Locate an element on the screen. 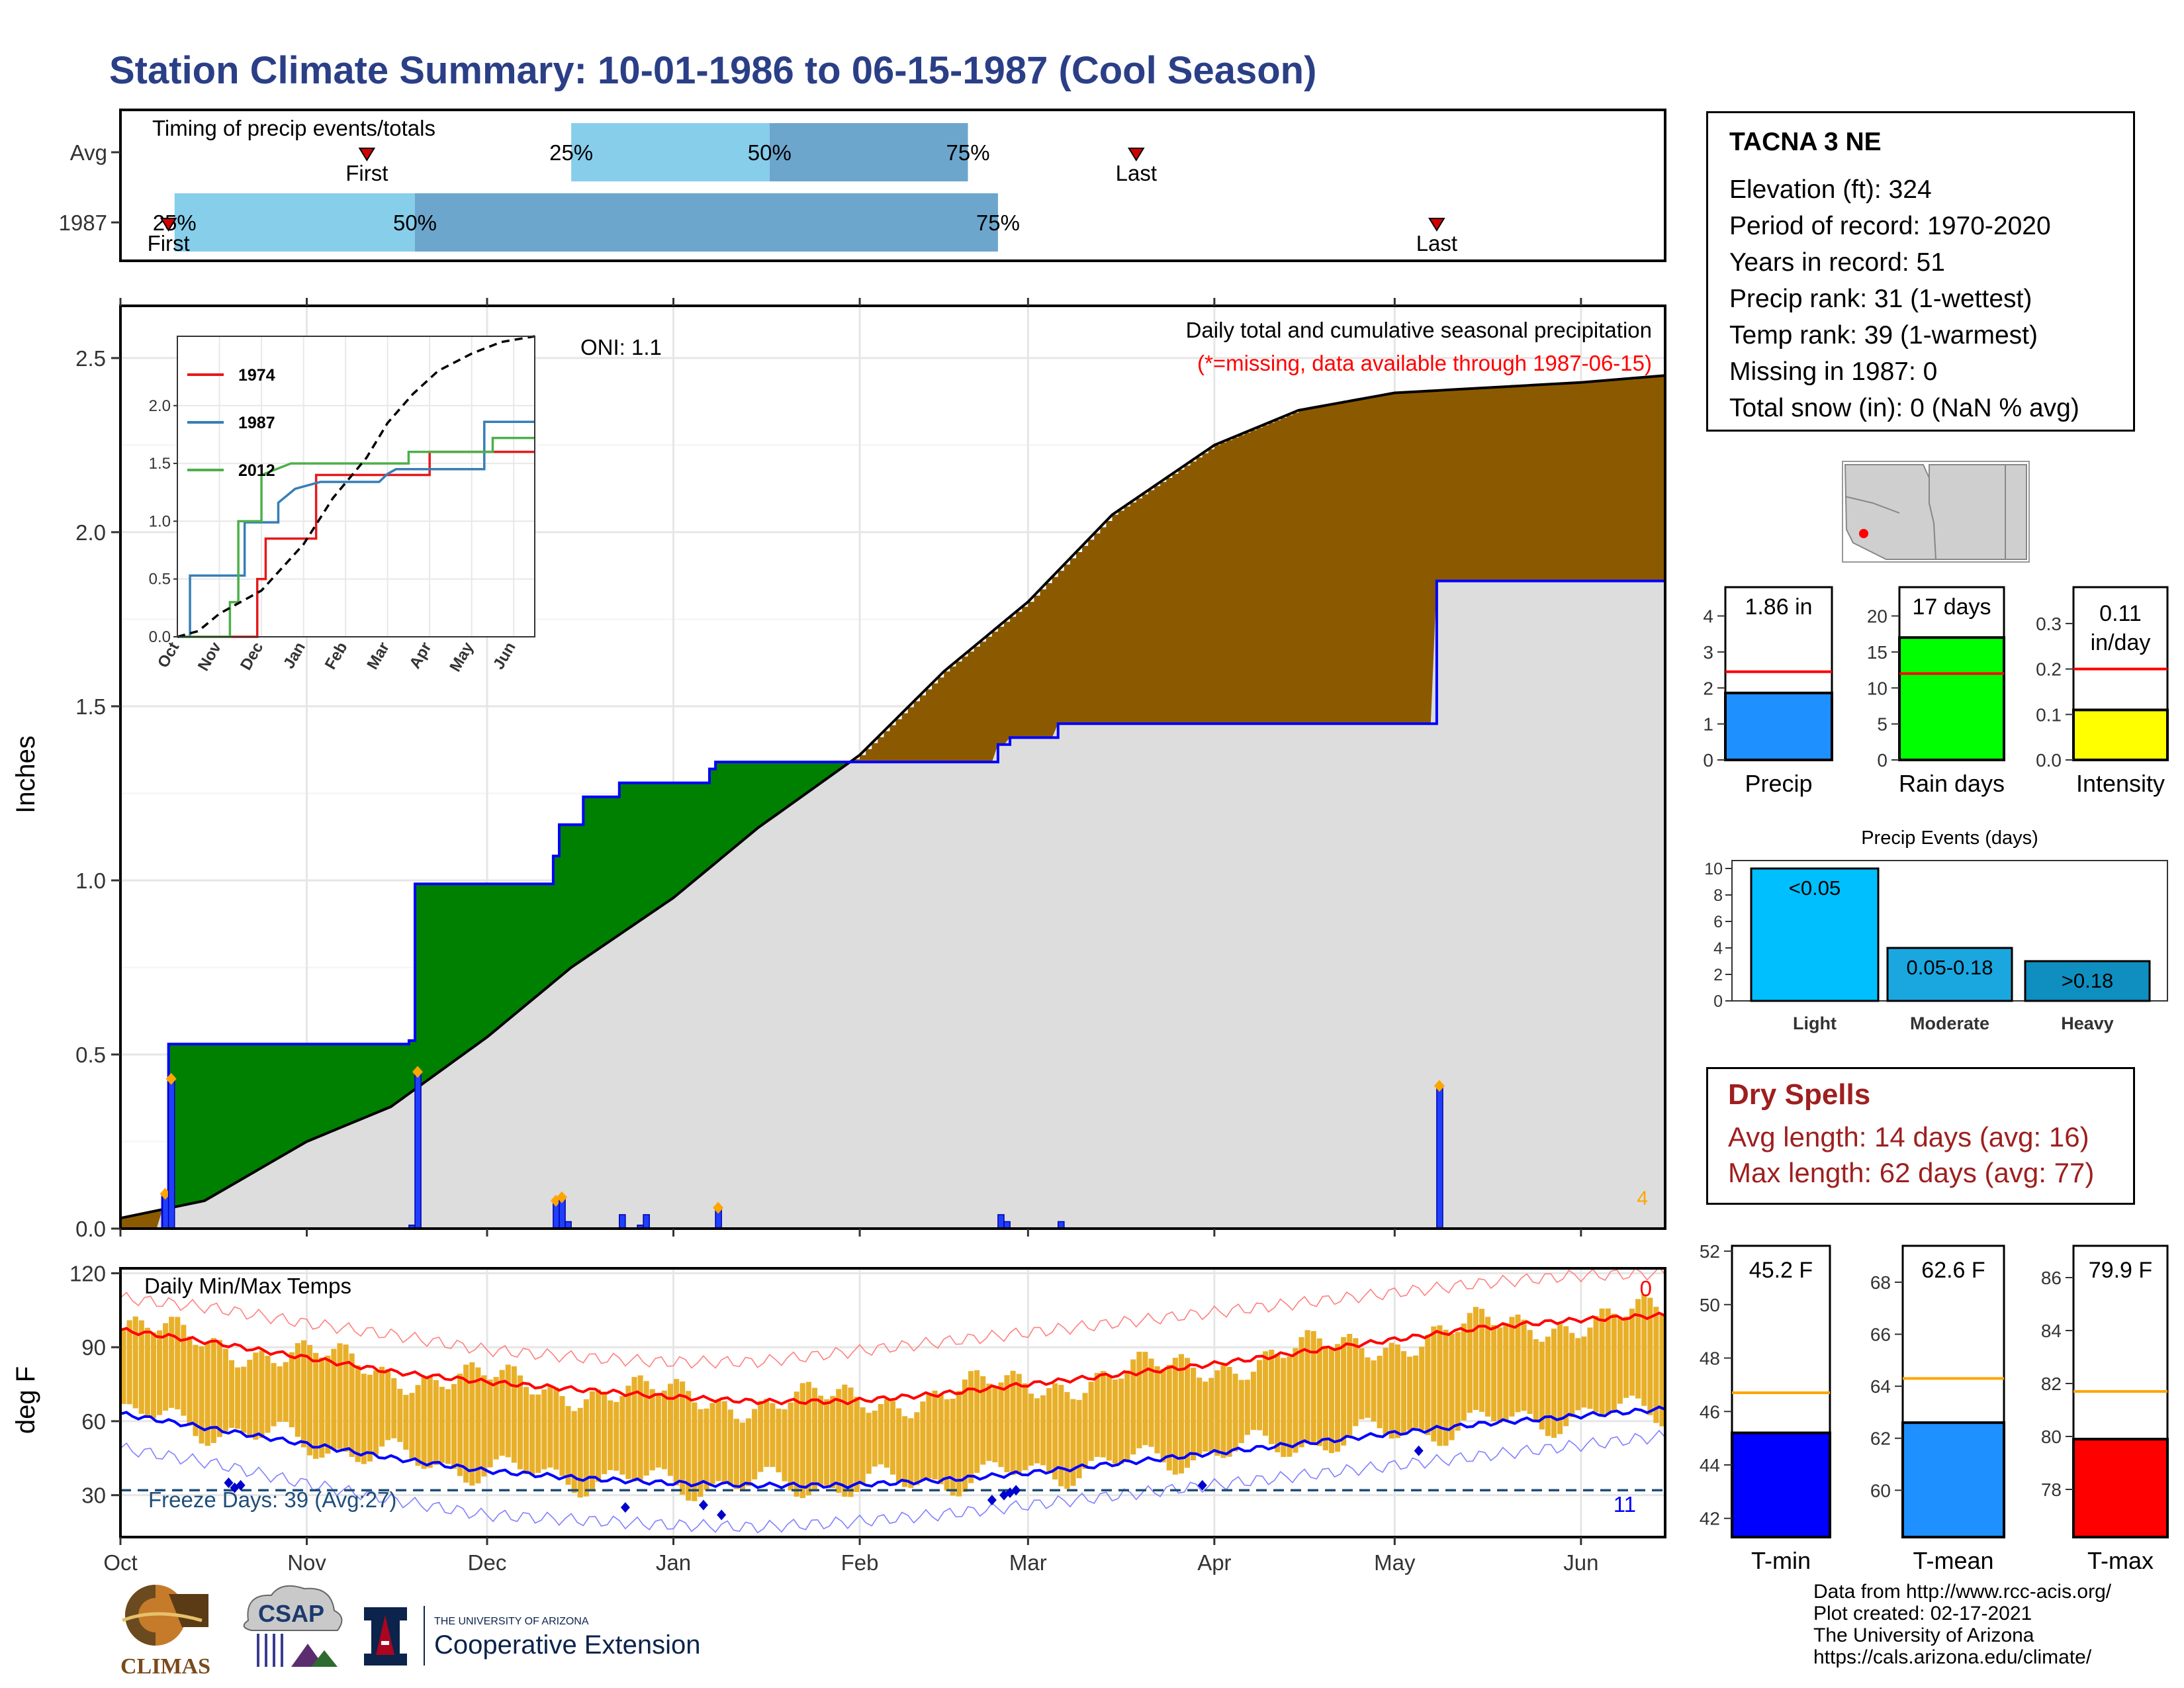  p75-label: 75% is located at coordinates (967, 152).